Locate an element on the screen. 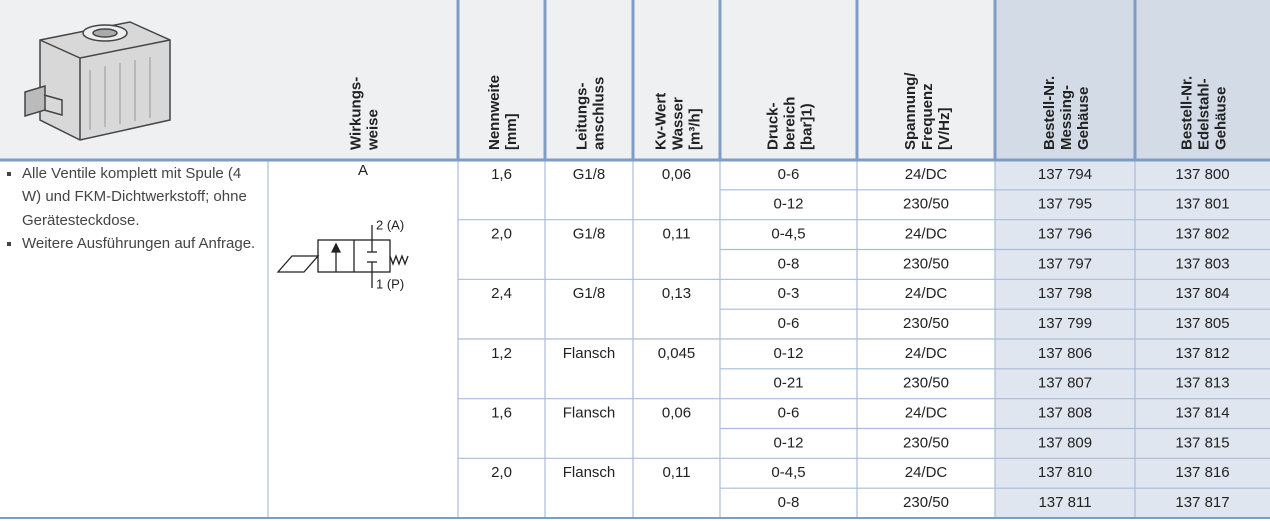 The width and height of the screenshot is (1270, 521). port-label: 2 (A) is located at coordinates (390, 224).